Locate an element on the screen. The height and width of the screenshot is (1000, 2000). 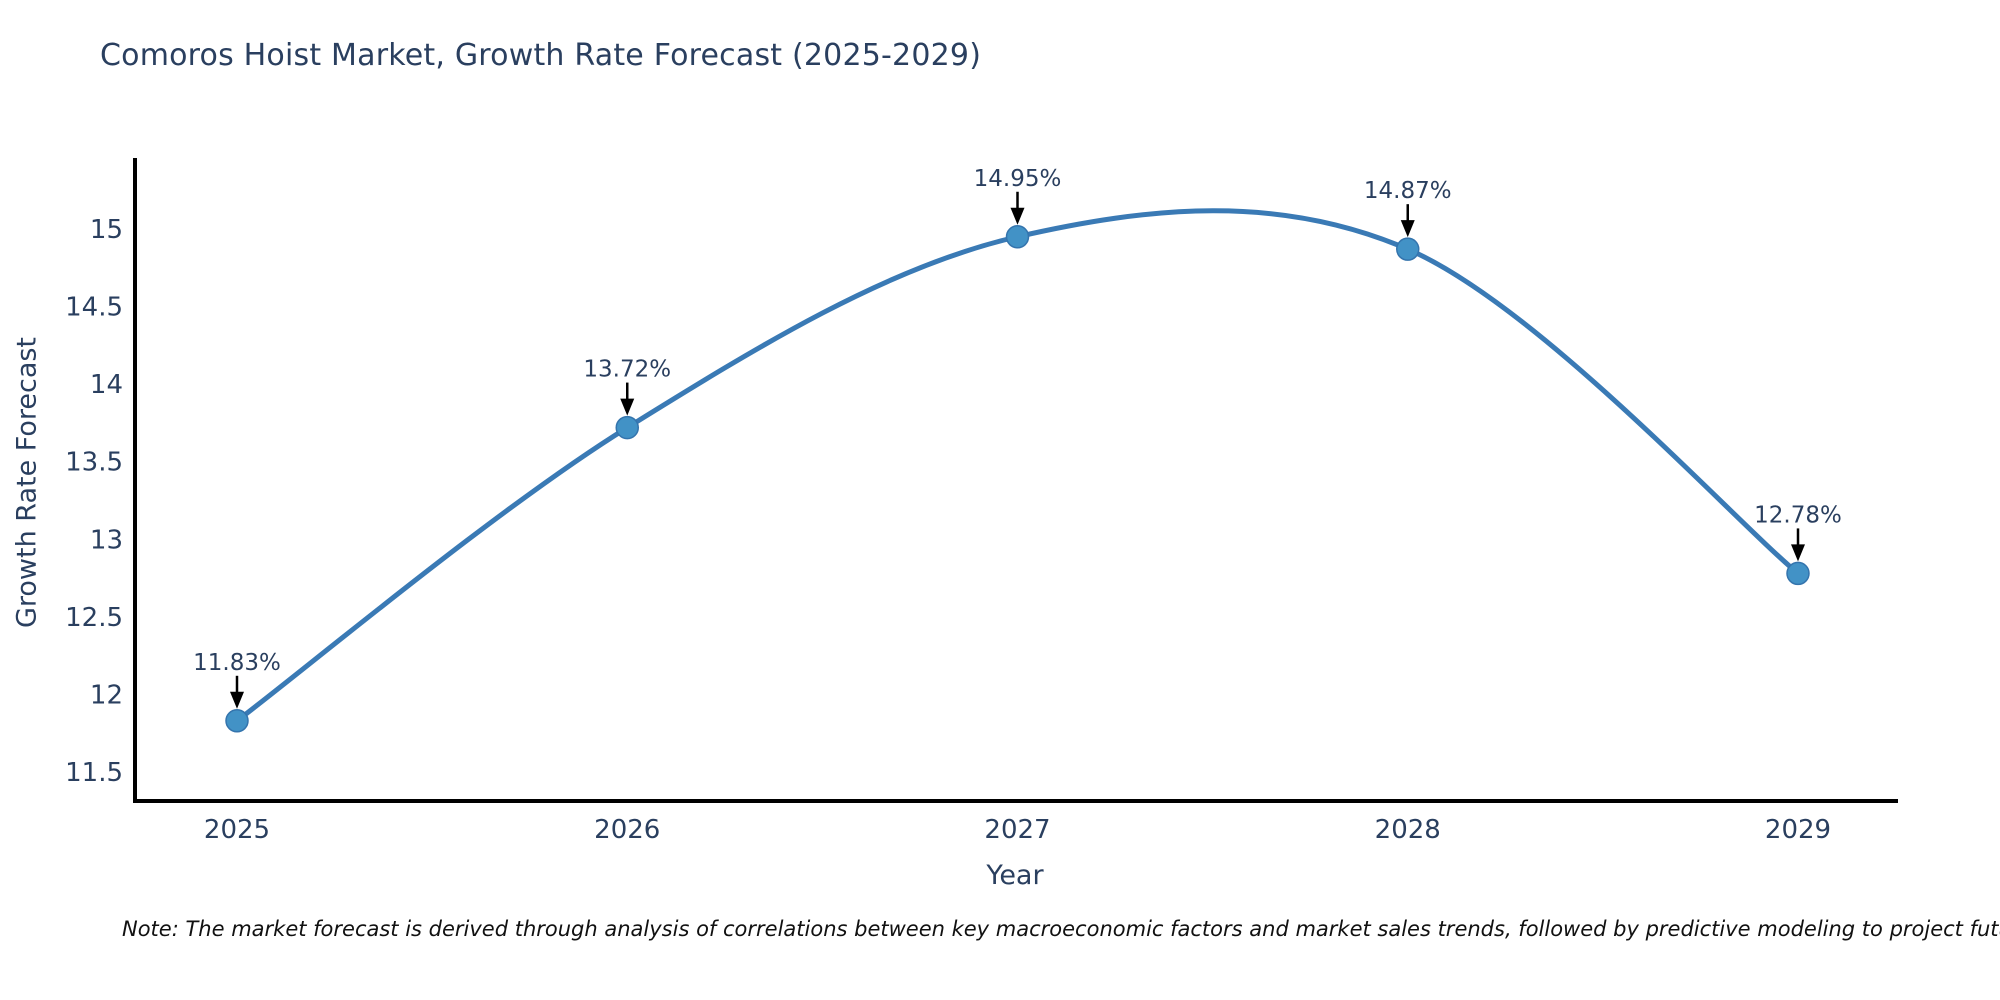
annotation-label: 14.95% is located at coordinates (1018, 179).